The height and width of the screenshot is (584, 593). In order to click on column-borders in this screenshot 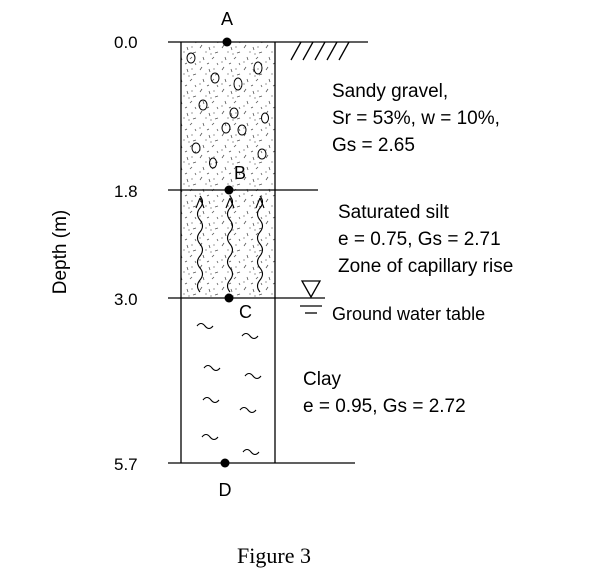, I will do `click(228, 252)`.